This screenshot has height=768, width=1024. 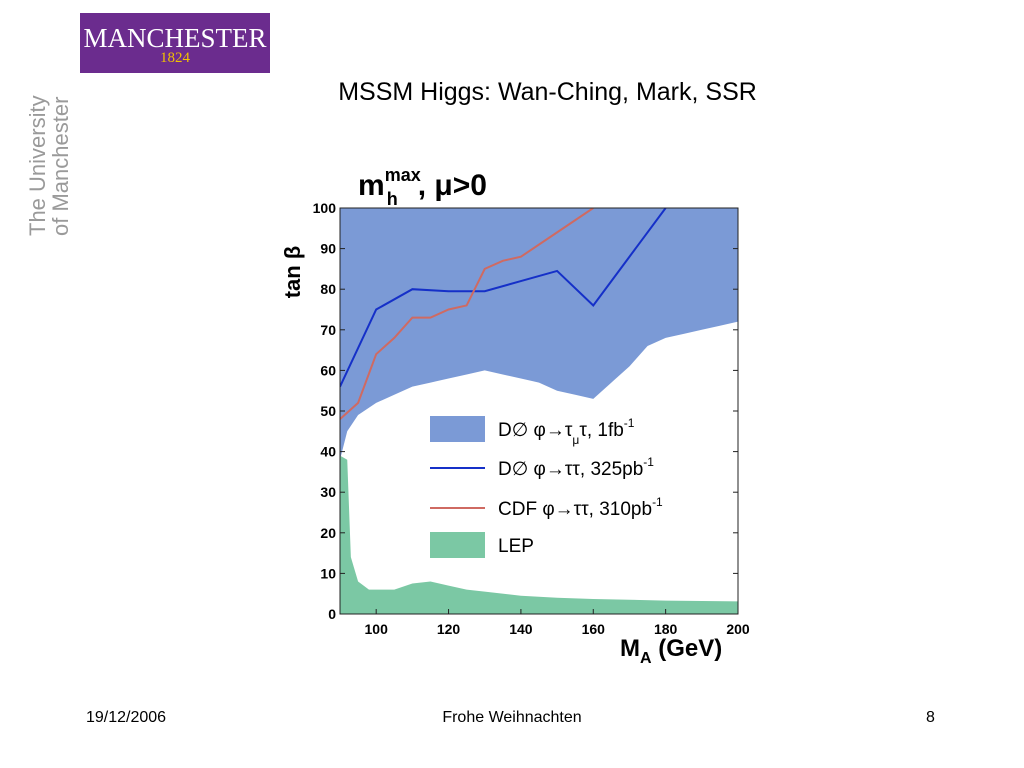 What do you see at coordinates (449, 629) in the screenshot?
I see `x-tick-label: 120` at bounding box center [449, 629].